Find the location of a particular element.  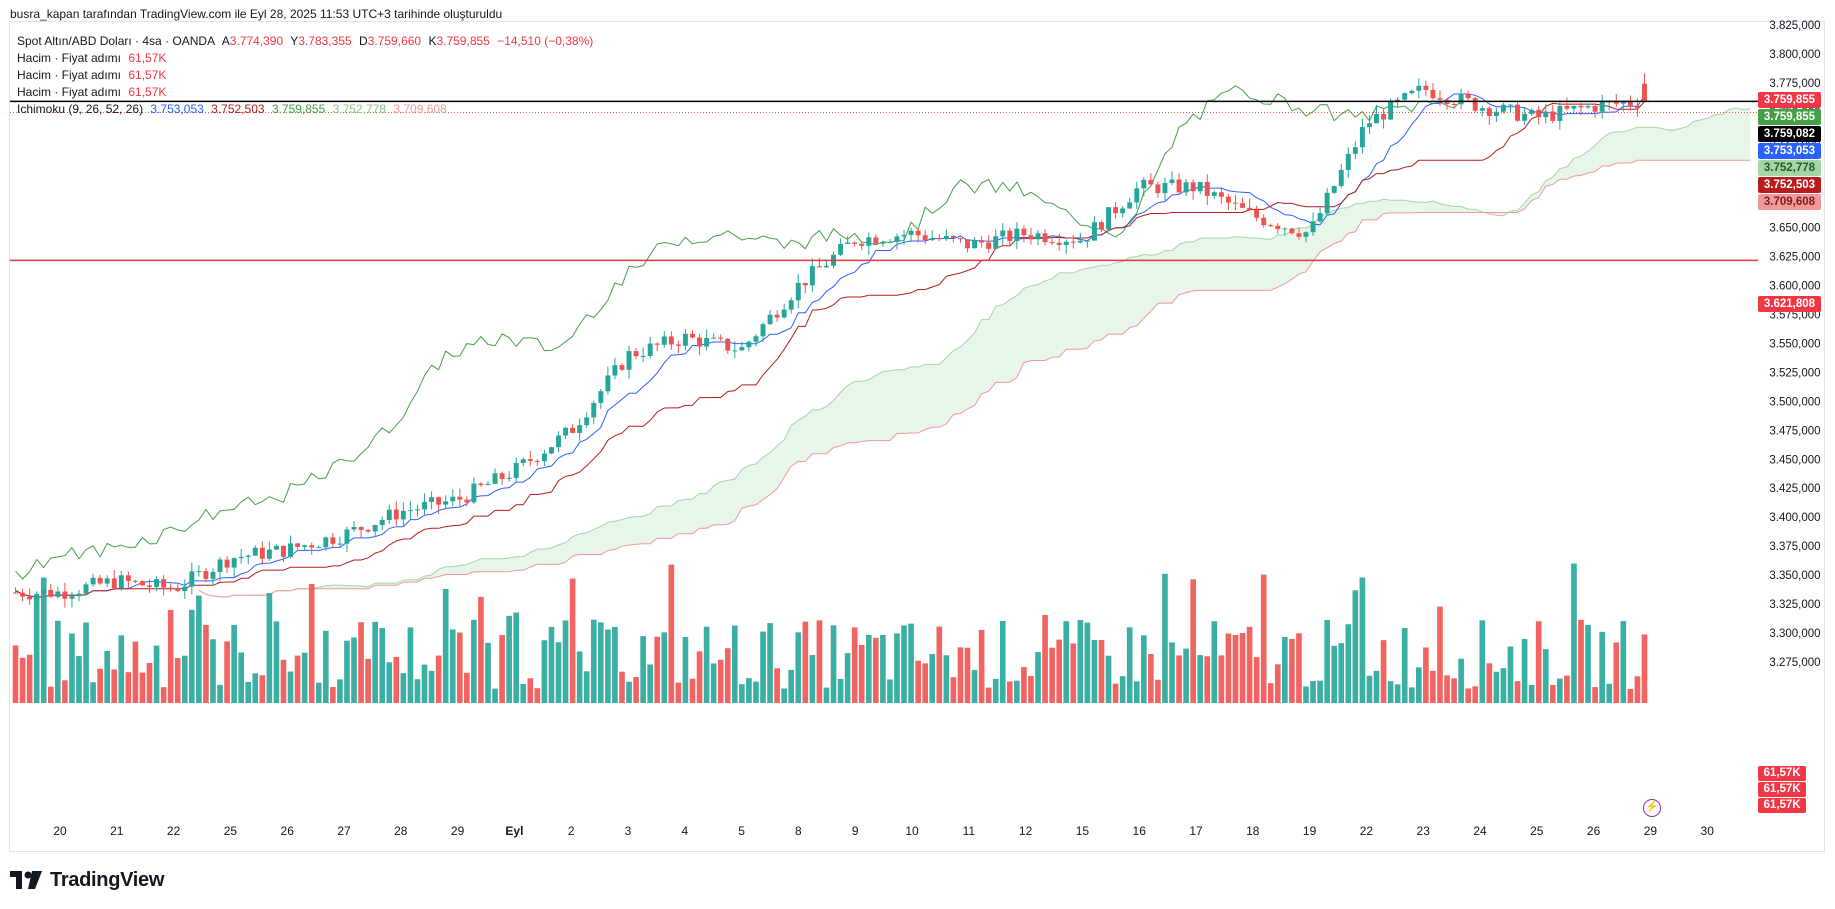

volume-legend-3: Hacim · Fiyat adımı 61,57K is located at coordinates (93, 92).